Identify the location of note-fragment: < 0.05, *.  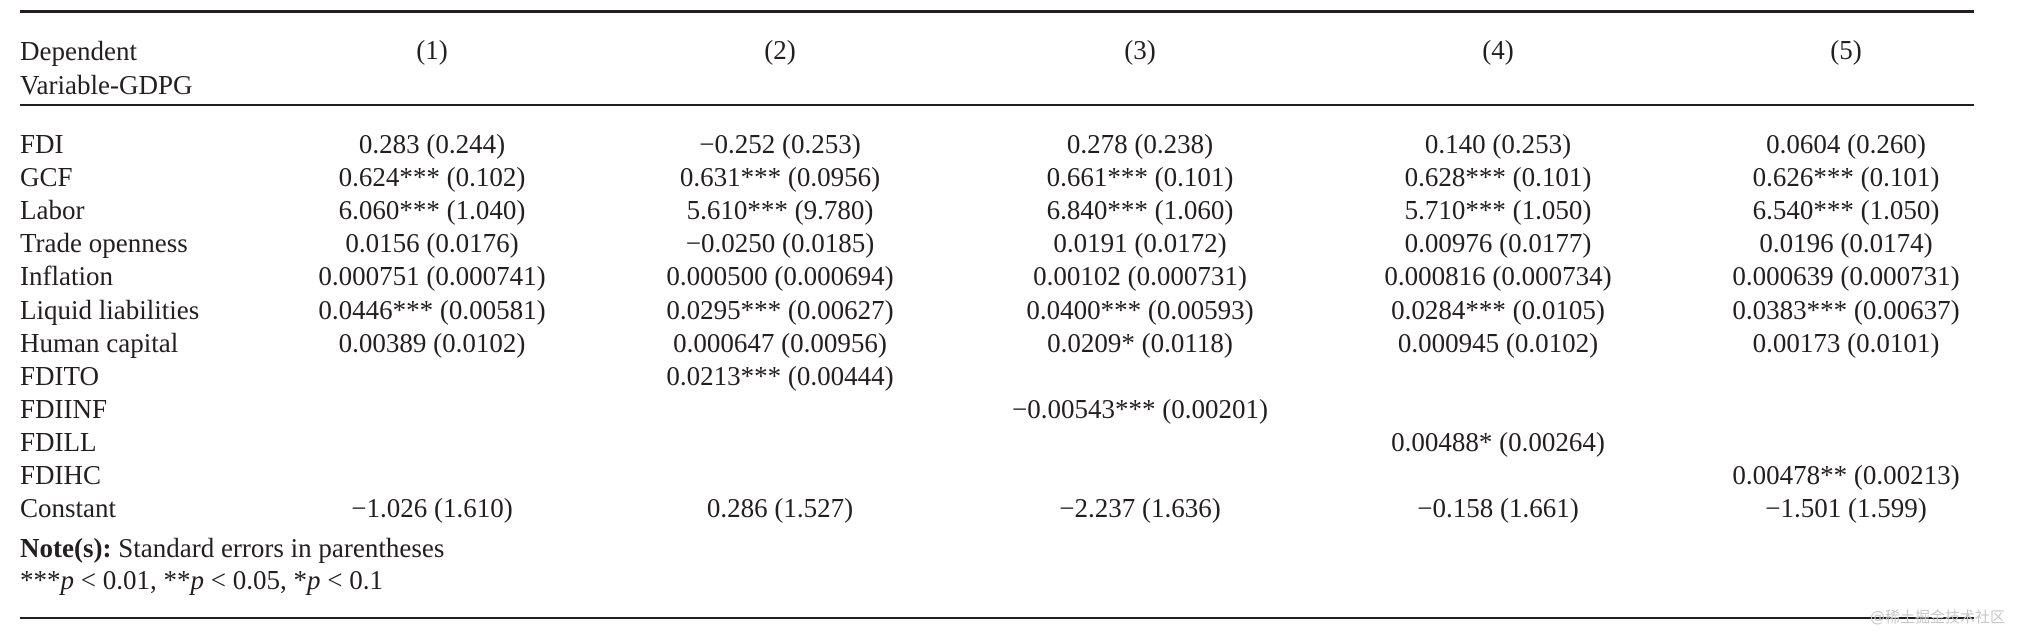
(255, 580).